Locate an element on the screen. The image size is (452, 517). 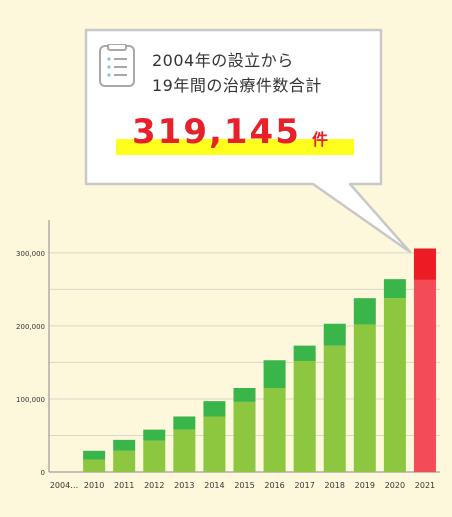
y-tick-label: 0 is located at coordinates (43, 473).